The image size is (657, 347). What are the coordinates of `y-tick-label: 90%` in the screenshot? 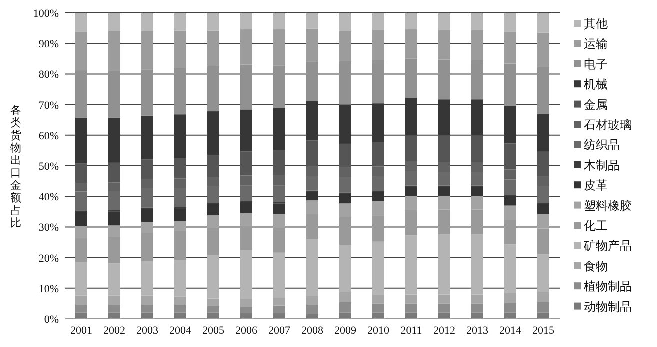 It's located at (48, 44).